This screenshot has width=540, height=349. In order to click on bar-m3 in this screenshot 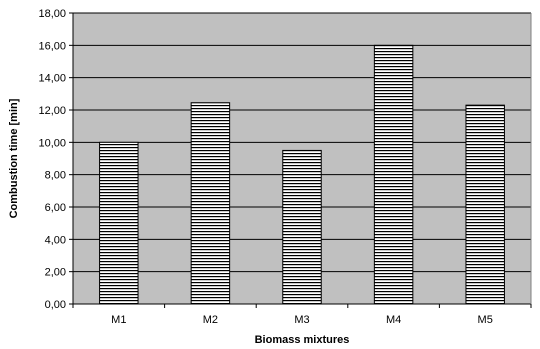, I will do `click(302, 227)`.